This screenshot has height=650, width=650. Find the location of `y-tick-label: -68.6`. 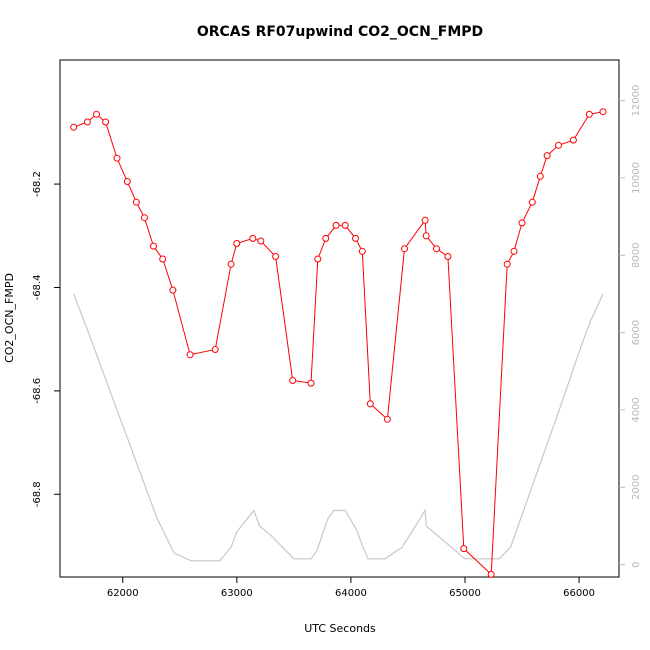

y-tick-label: -68.6 is located at coordinates (37, 391).